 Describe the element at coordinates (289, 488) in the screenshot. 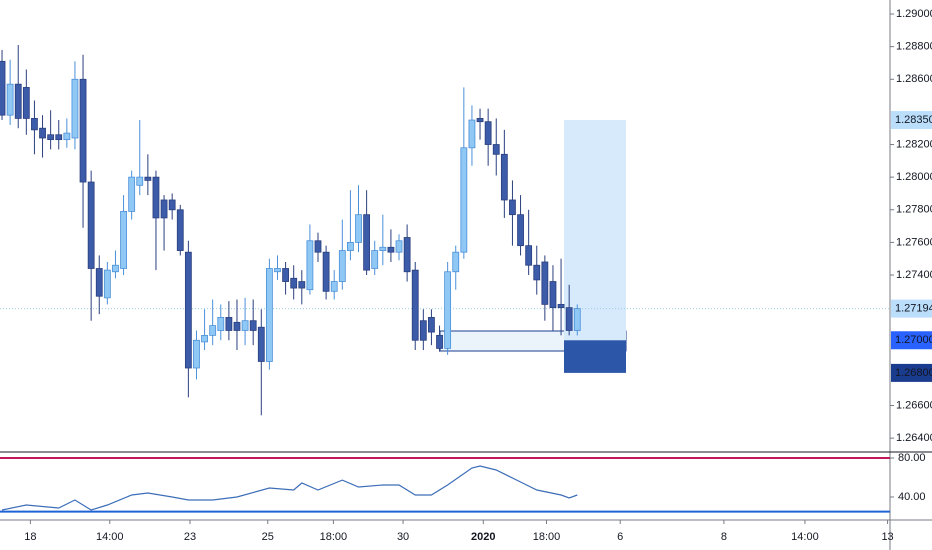

I see `indicator-line` at that location.